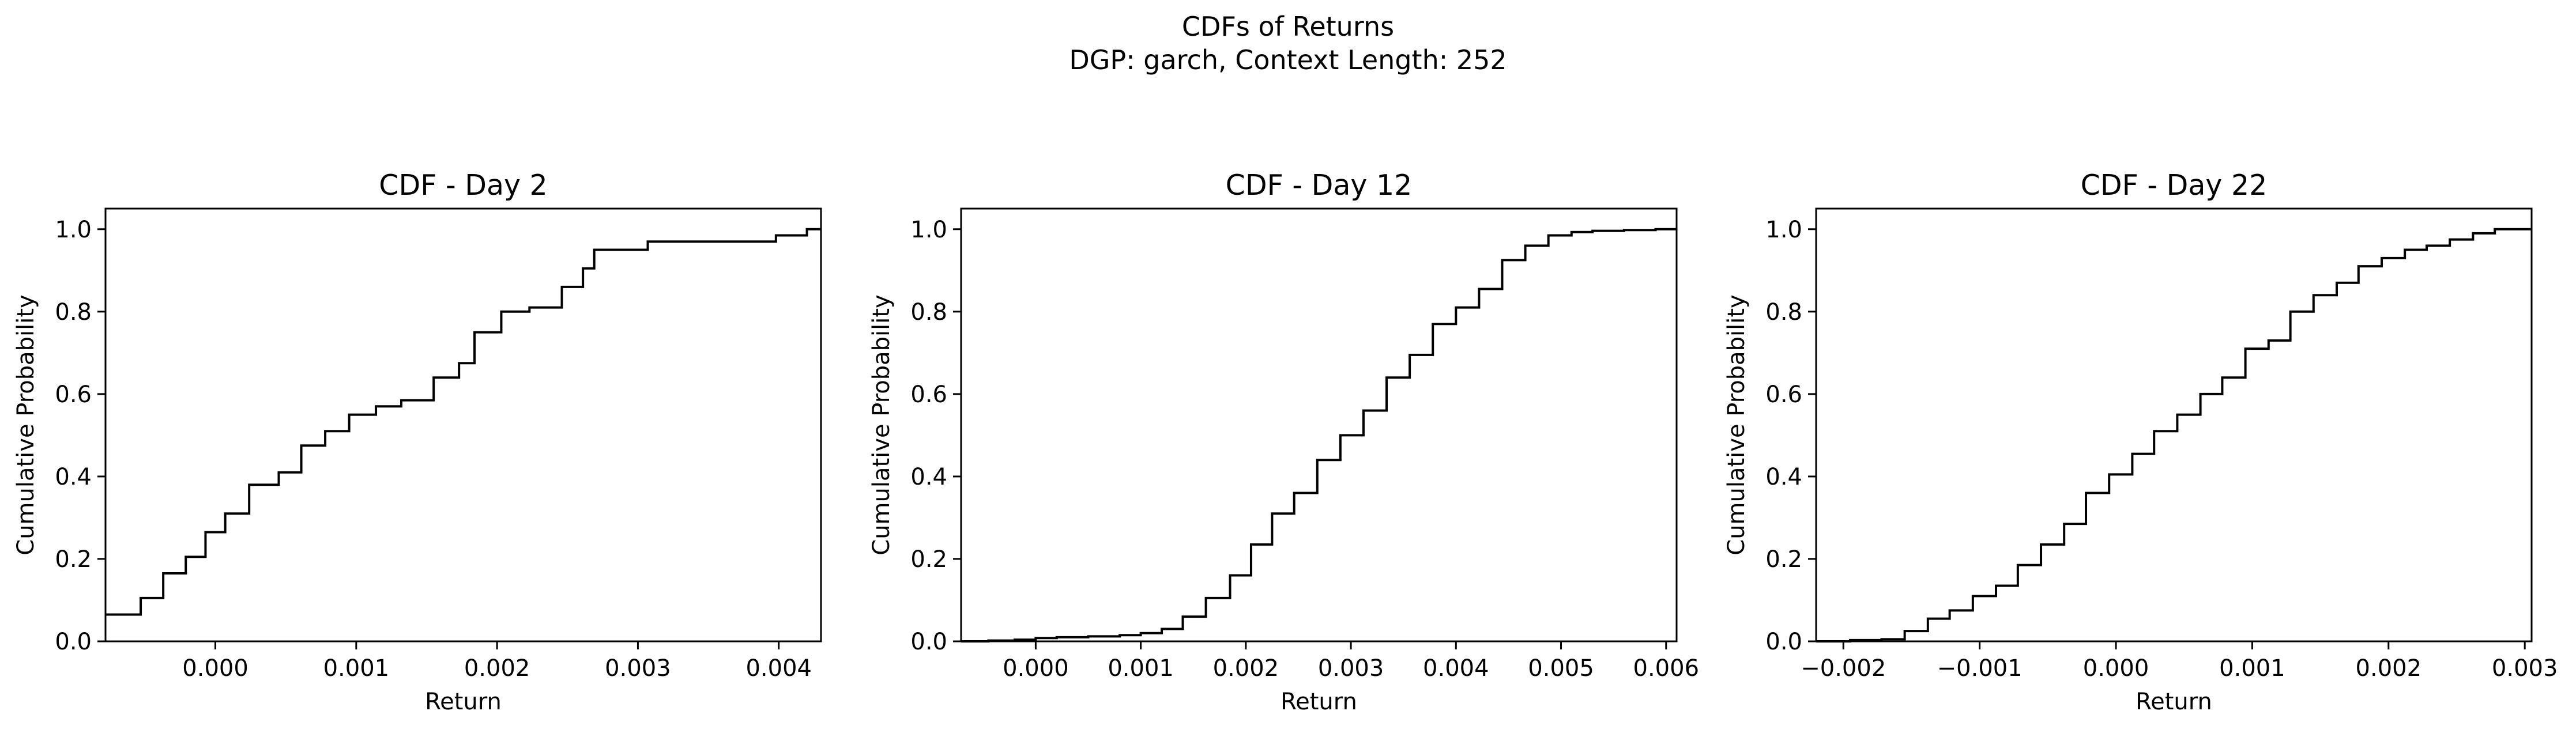  What do you see at coordinates (1319, 185) in the screenshot?
I see `subplot-title: CDF - Day 12` at bounding box center [1319, 185].